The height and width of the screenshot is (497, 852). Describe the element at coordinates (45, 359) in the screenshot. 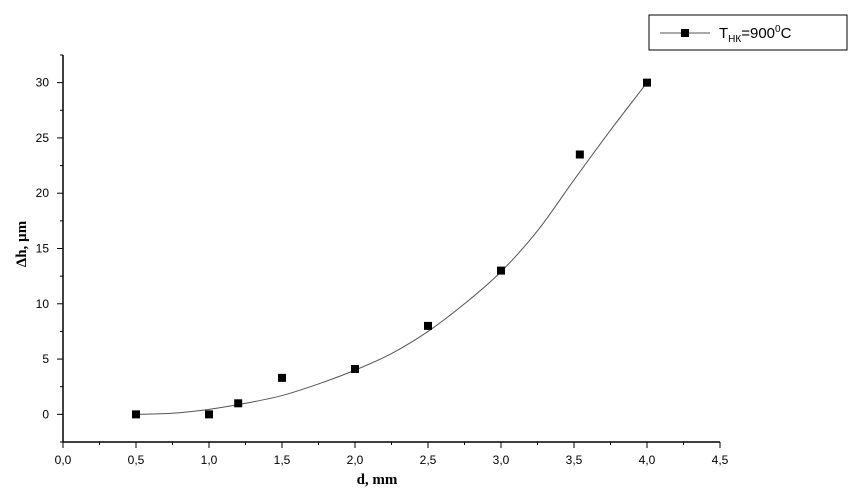

I see `y-tick-label: 5` at that location.